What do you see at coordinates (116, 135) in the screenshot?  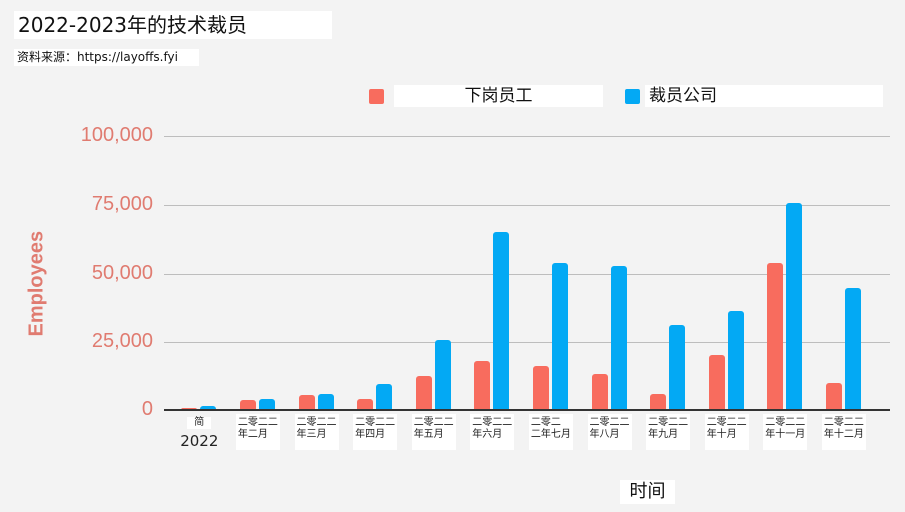 I see `y-tick: 100,000` at bounding box center [116, 135].